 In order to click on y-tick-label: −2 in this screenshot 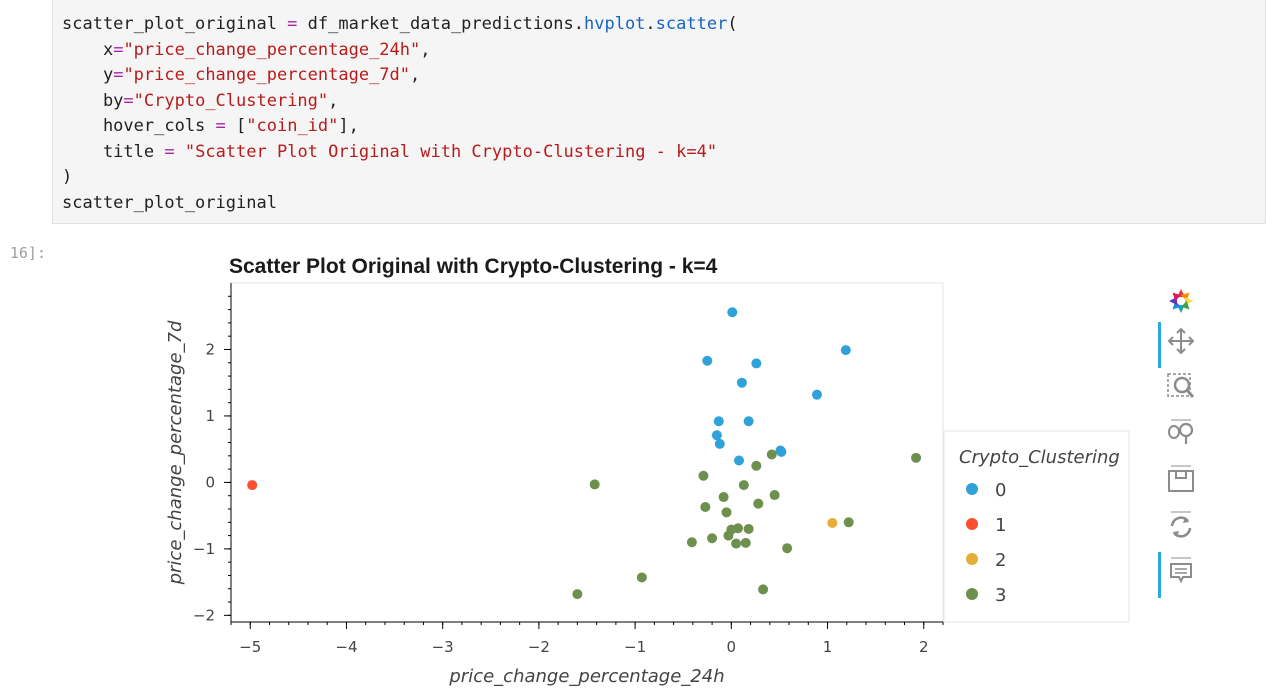, I will do `click(204, 615)`.